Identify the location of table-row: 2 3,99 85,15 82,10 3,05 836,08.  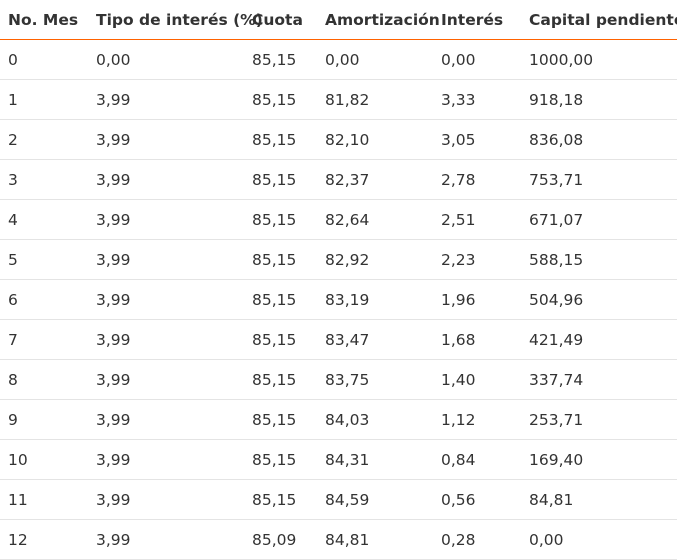
(338, 139).